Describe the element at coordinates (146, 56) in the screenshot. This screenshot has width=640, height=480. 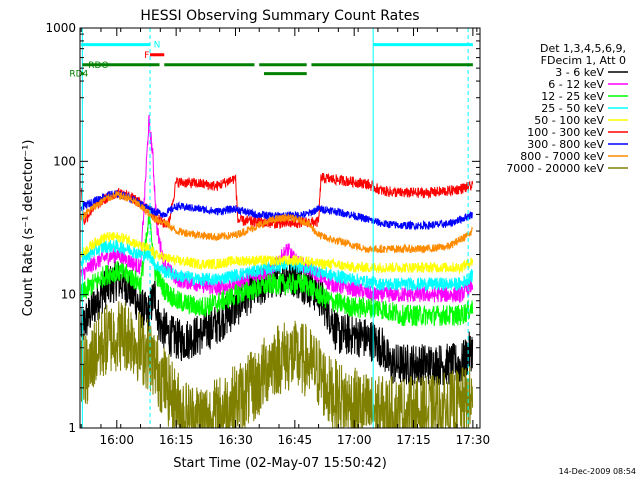
I see `status-label-f: F` at that location.